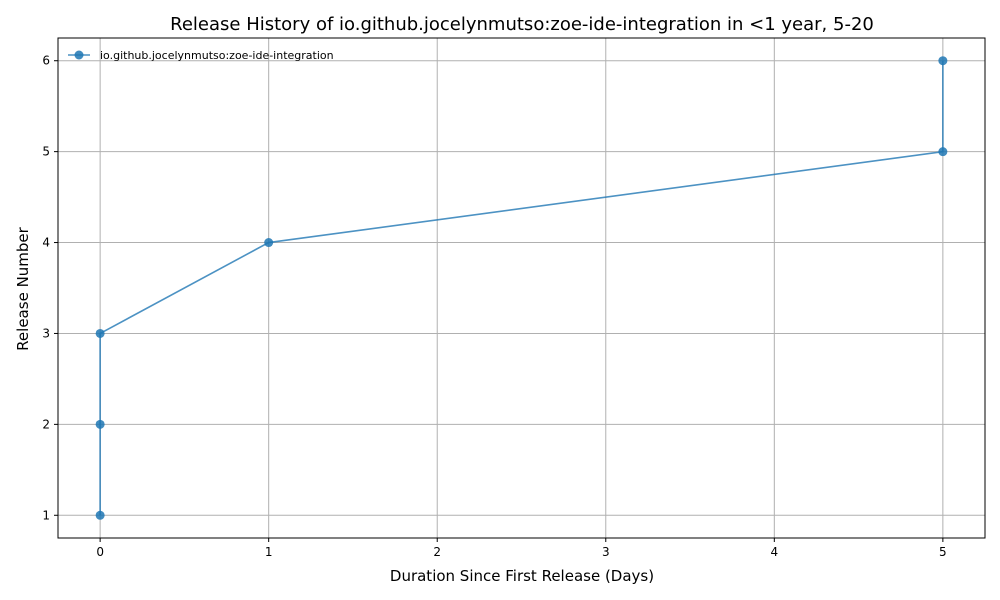 Image resolution: width=1000 pixels, height=600 pixels. What do you see at coordinates (46, 61) in the screenshot?
I see `y-tick-label: 6` at bounding box center [46, 61].